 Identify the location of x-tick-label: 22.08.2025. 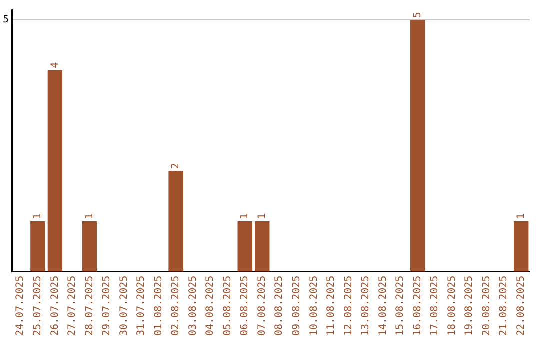
(521, 306).